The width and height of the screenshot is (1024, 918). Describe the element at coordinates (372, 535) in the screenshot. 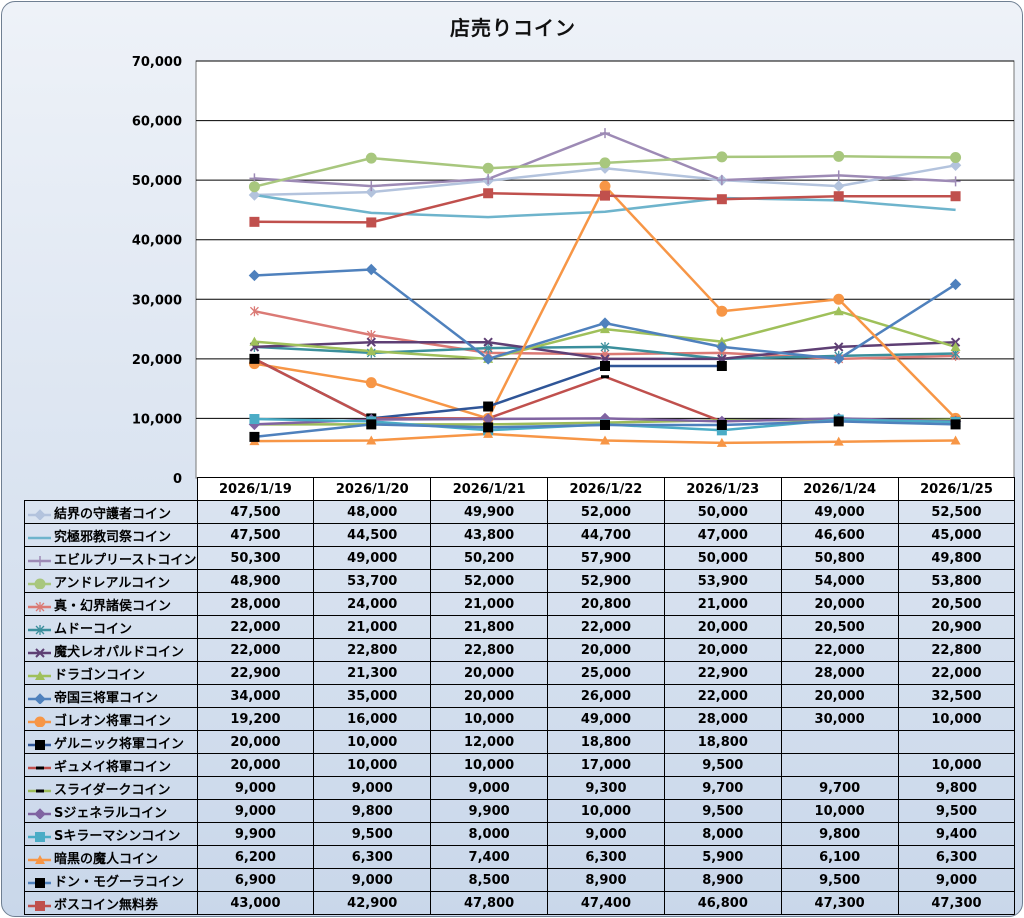

I see `data-label: 44,500` at that location.